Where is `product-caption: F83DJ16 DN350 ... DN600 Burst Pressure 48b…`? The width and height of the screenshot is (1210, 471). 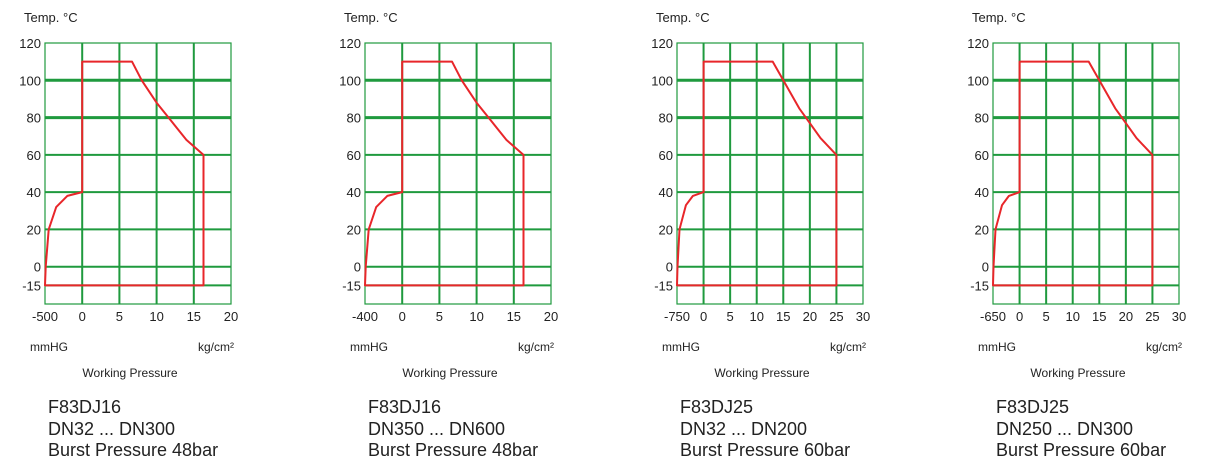 product-caption: F83DJ16 DN350 ... DN600 Burst Pressure 48b… is located at coordinates (453, 429).